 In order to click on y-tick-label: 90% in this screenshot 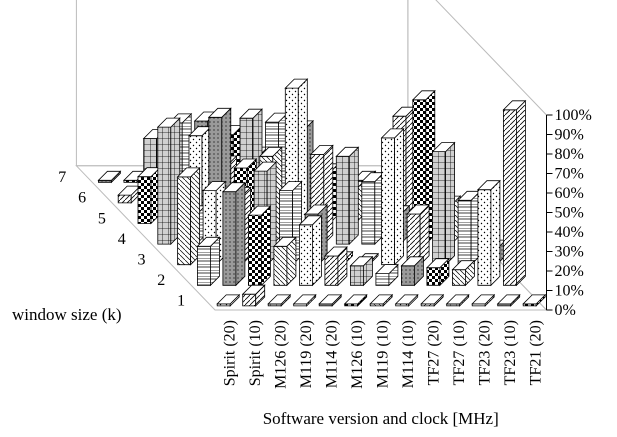, I will do `click(569, 135)`.